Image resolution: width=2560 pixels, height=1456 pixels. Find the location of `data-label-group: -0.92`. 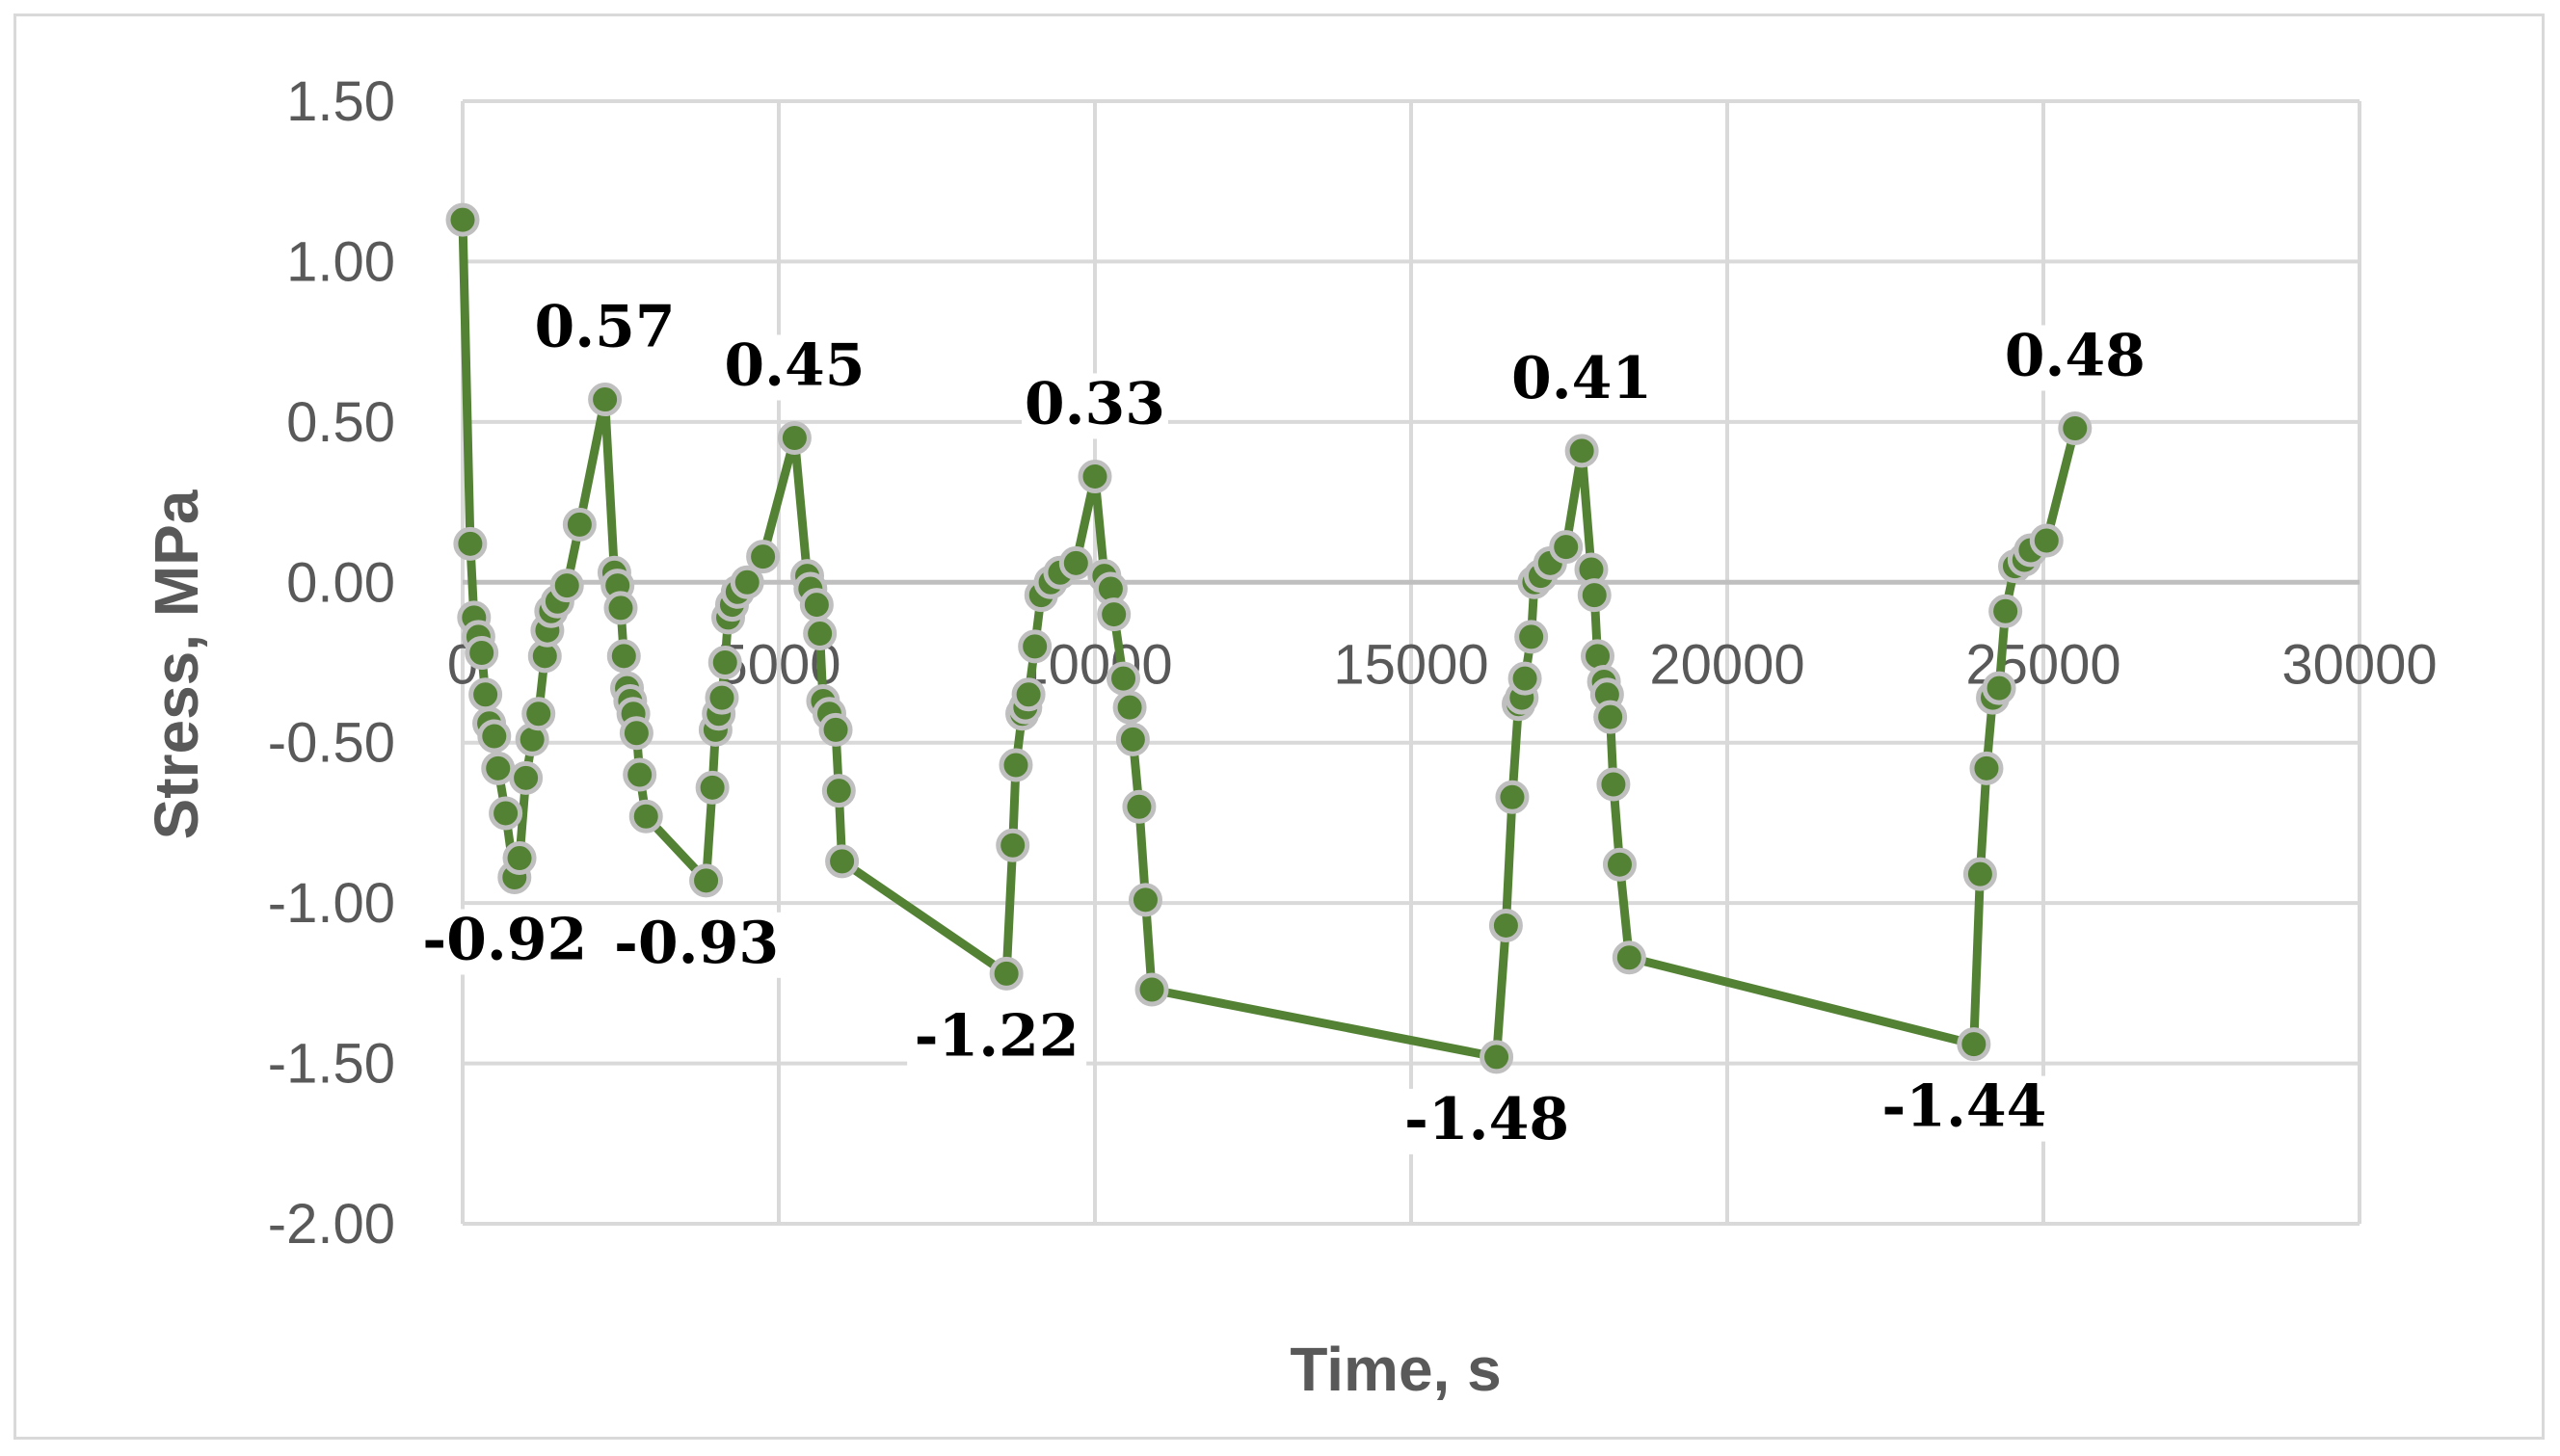

data-label-group: -0.92 is located at coordinates (505, 941).